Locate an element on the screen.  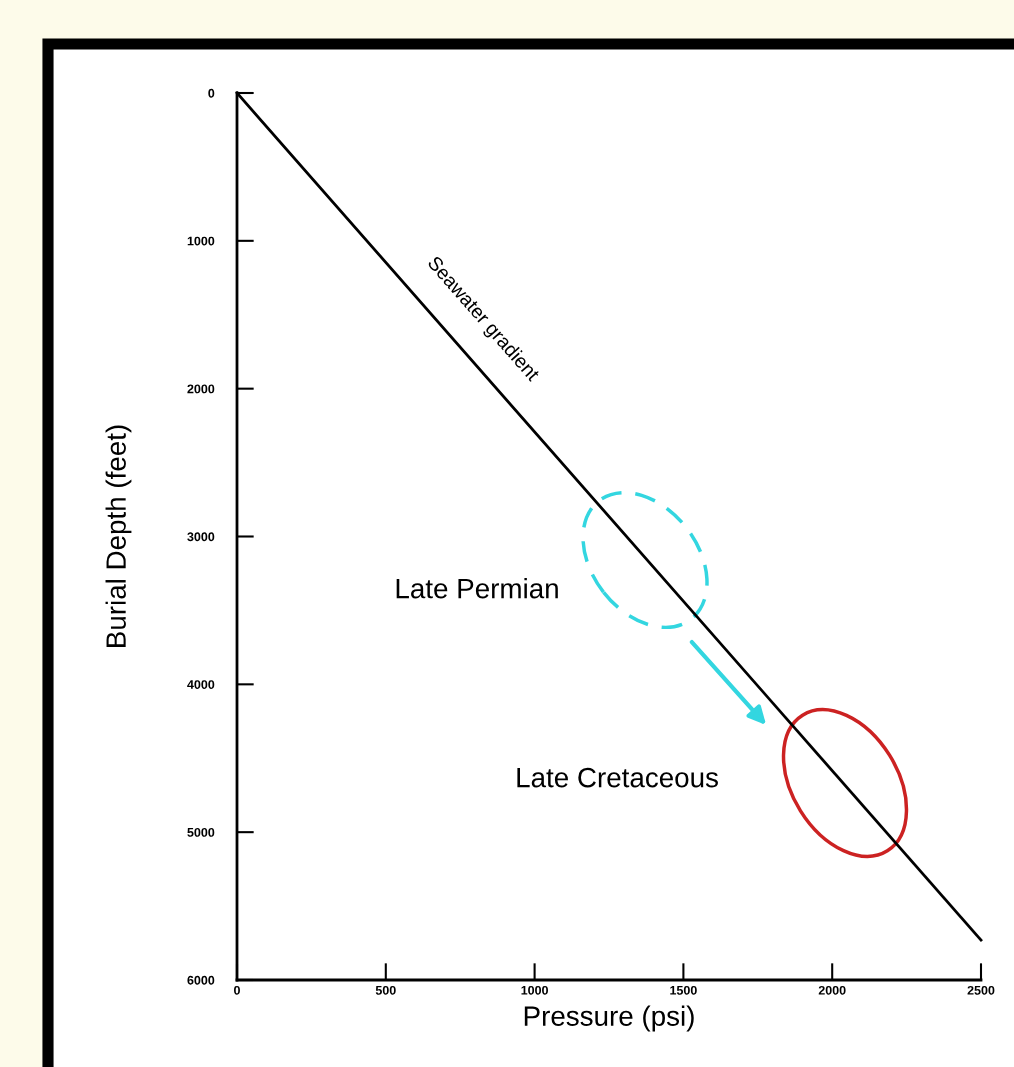
y-tick-label: 0 is located at coordinates (211, 93).